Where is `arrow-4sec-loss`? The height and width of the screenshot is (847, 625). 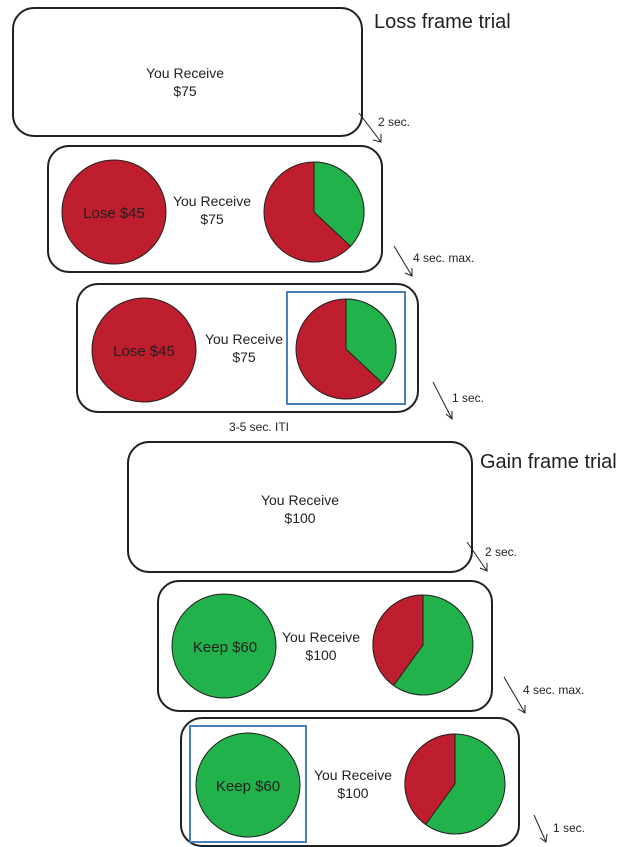 arrow-4sec-loss is located at coordinates (403, 261).